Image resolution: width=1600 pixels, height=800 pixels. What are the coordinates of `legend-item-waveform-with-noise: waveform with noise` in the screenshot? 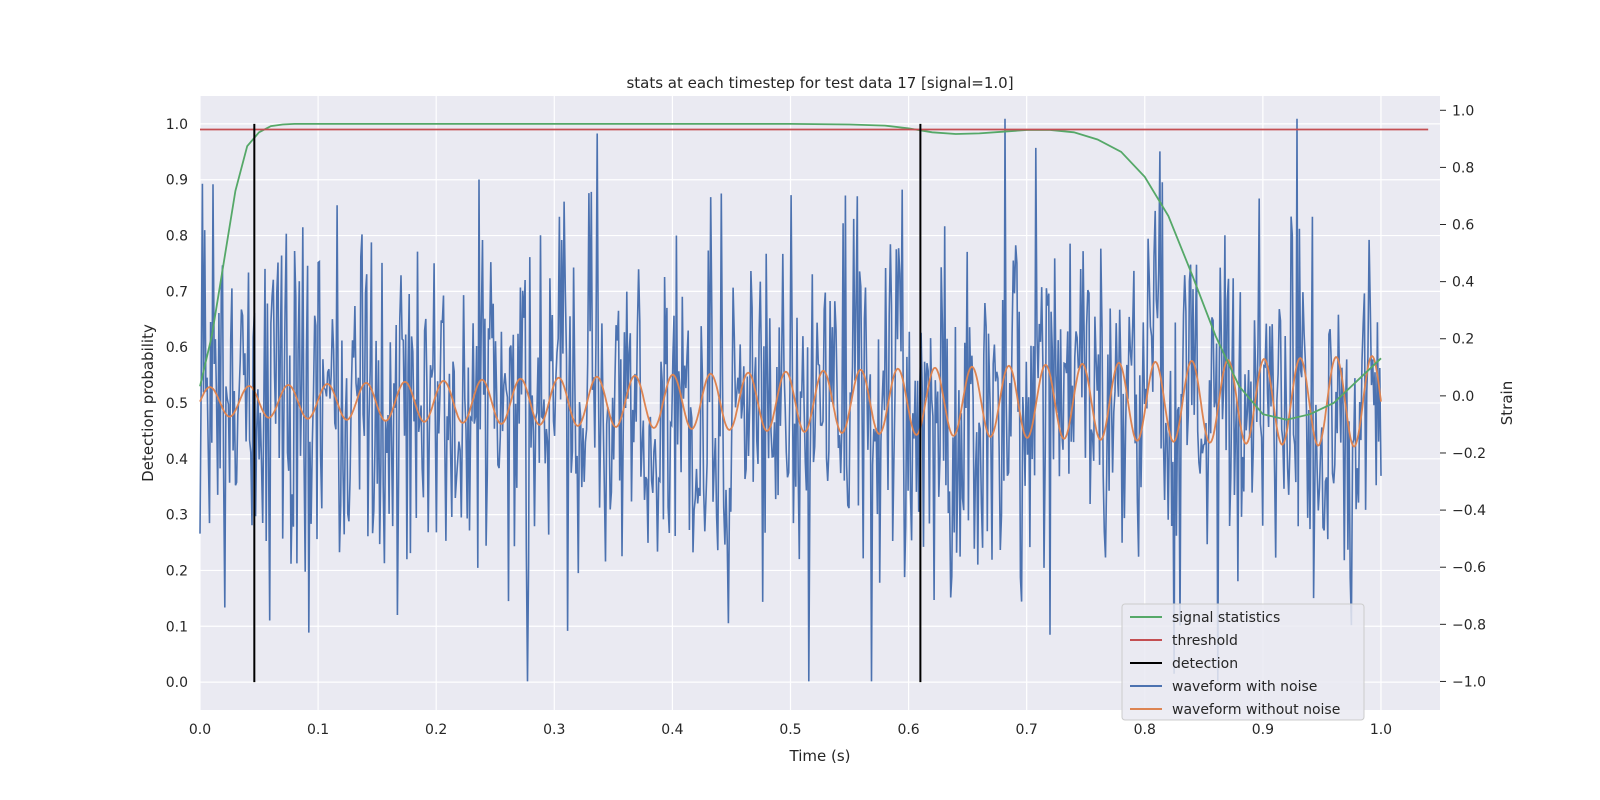 It's located at (1223, 687).